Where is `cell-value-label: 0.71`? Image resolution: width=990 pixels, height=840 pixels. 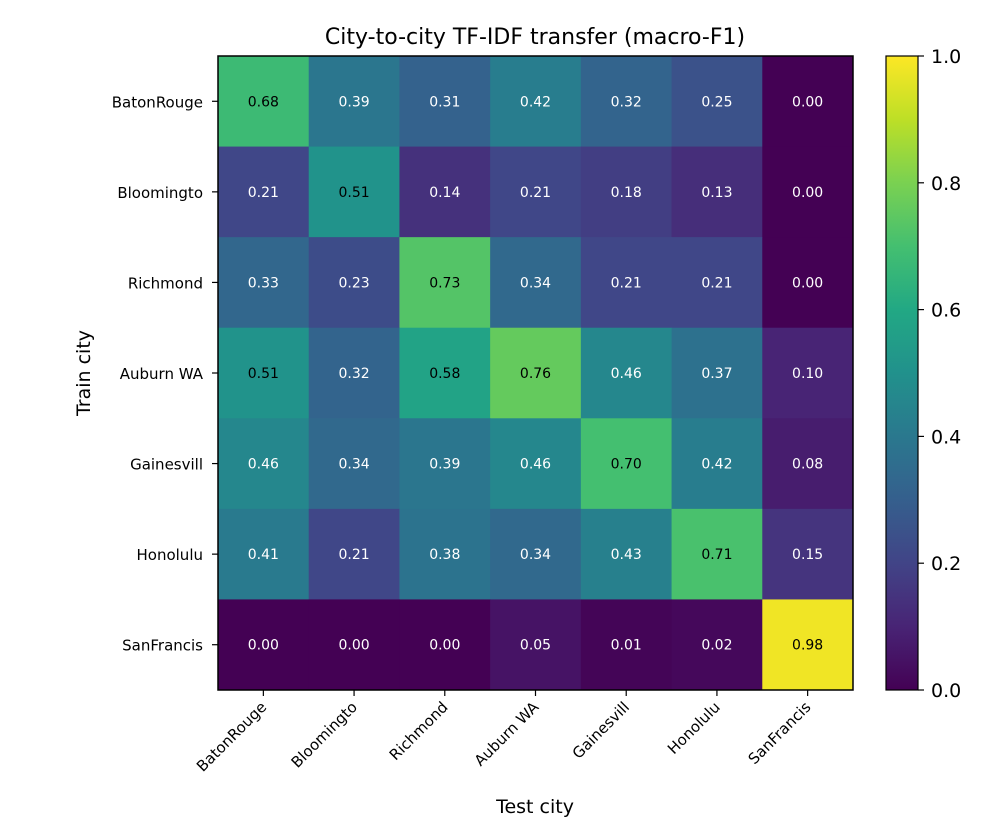 cell-value-label: 0.71 is located at coordinates (716, 555).